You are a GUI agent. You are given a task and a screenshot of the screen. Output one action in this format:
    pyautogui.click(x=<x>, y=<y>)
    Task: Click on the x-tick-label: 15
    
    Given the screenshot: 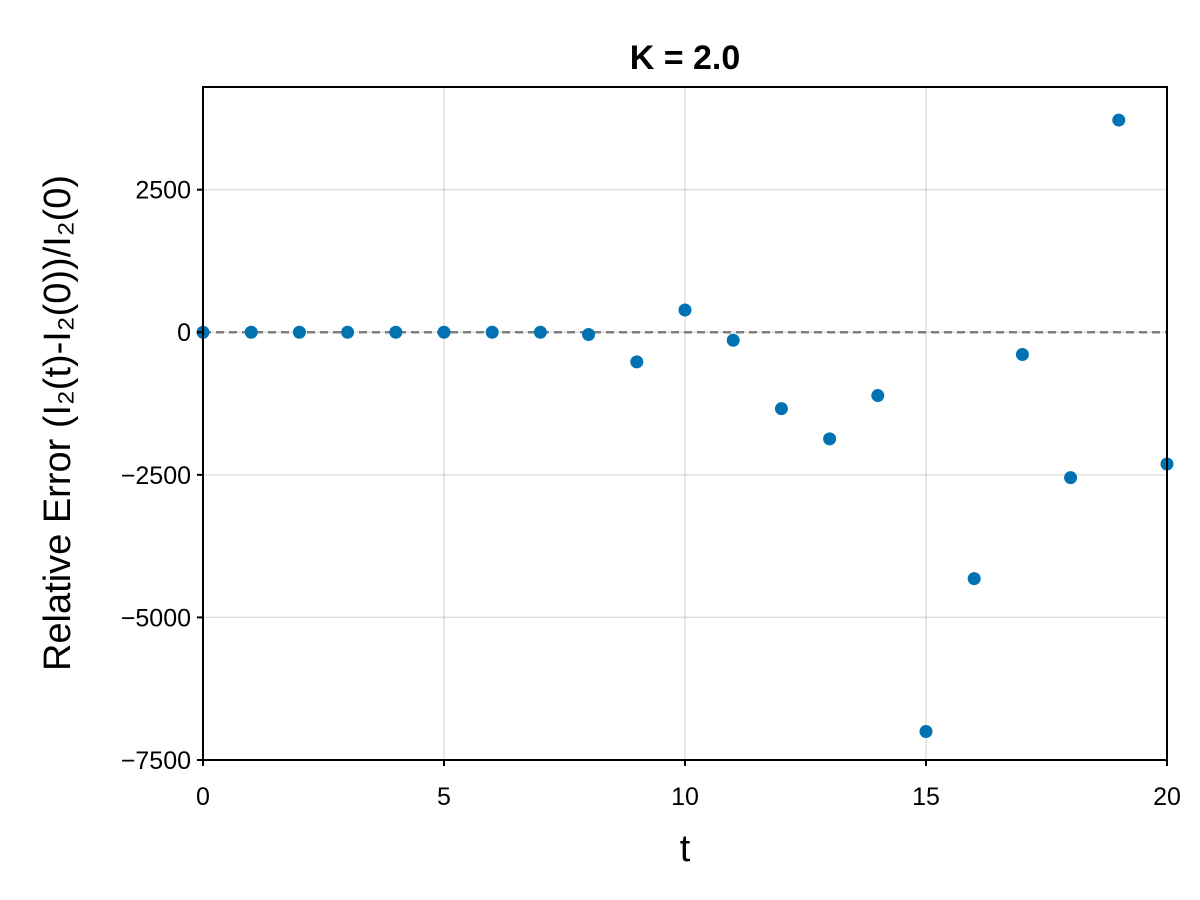 What is the action you would take?
    pyautogui.click(x=926, y=797)
    